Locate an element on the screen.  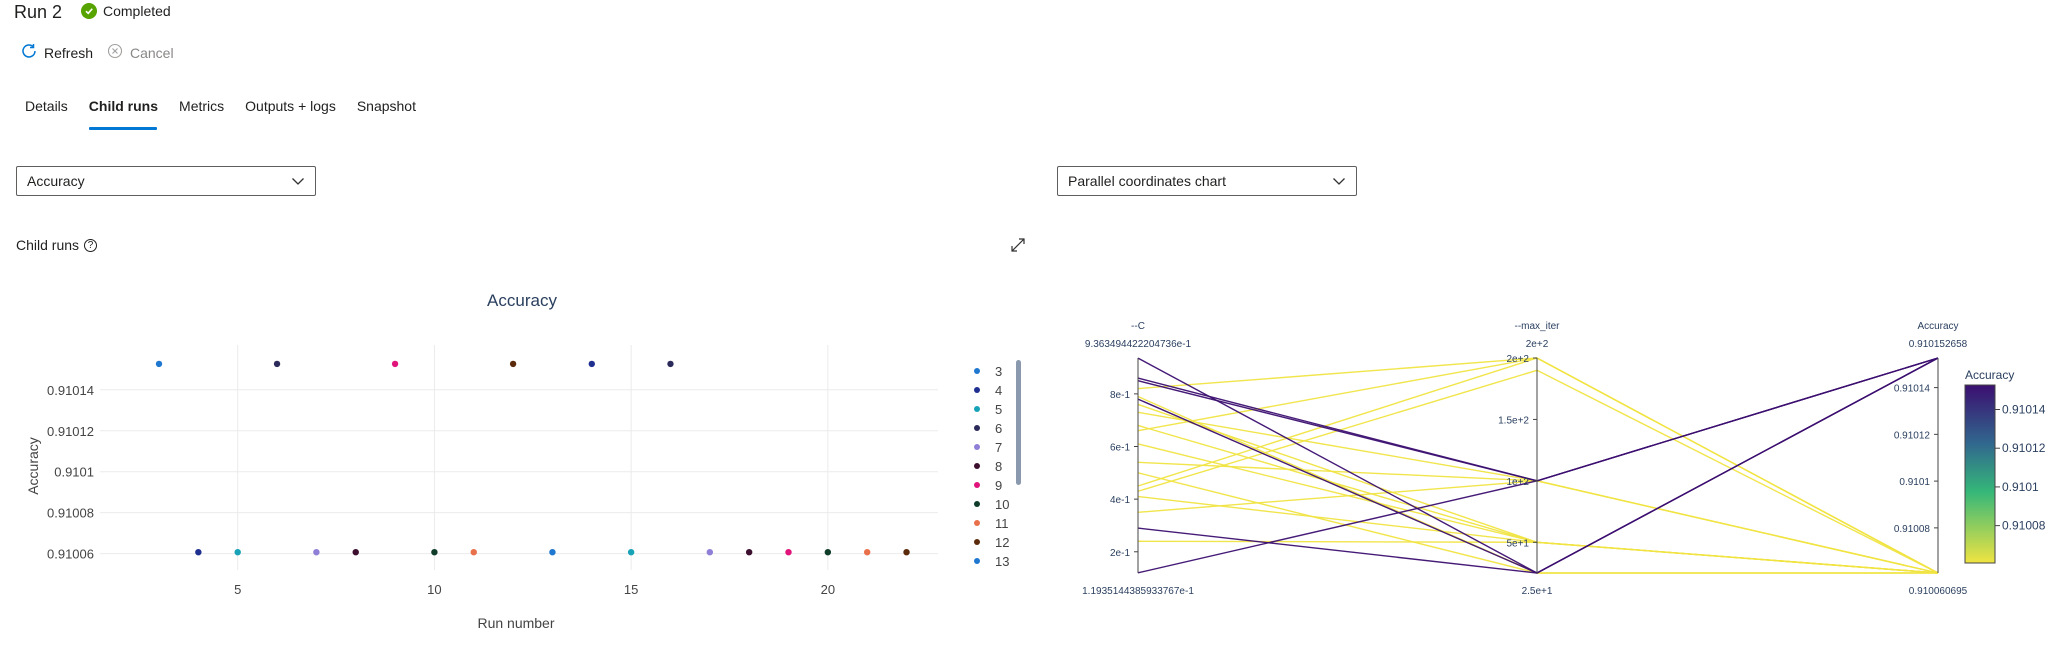
axis-tick-label: 1.5e+2 is located at coordinates (1513, 420).